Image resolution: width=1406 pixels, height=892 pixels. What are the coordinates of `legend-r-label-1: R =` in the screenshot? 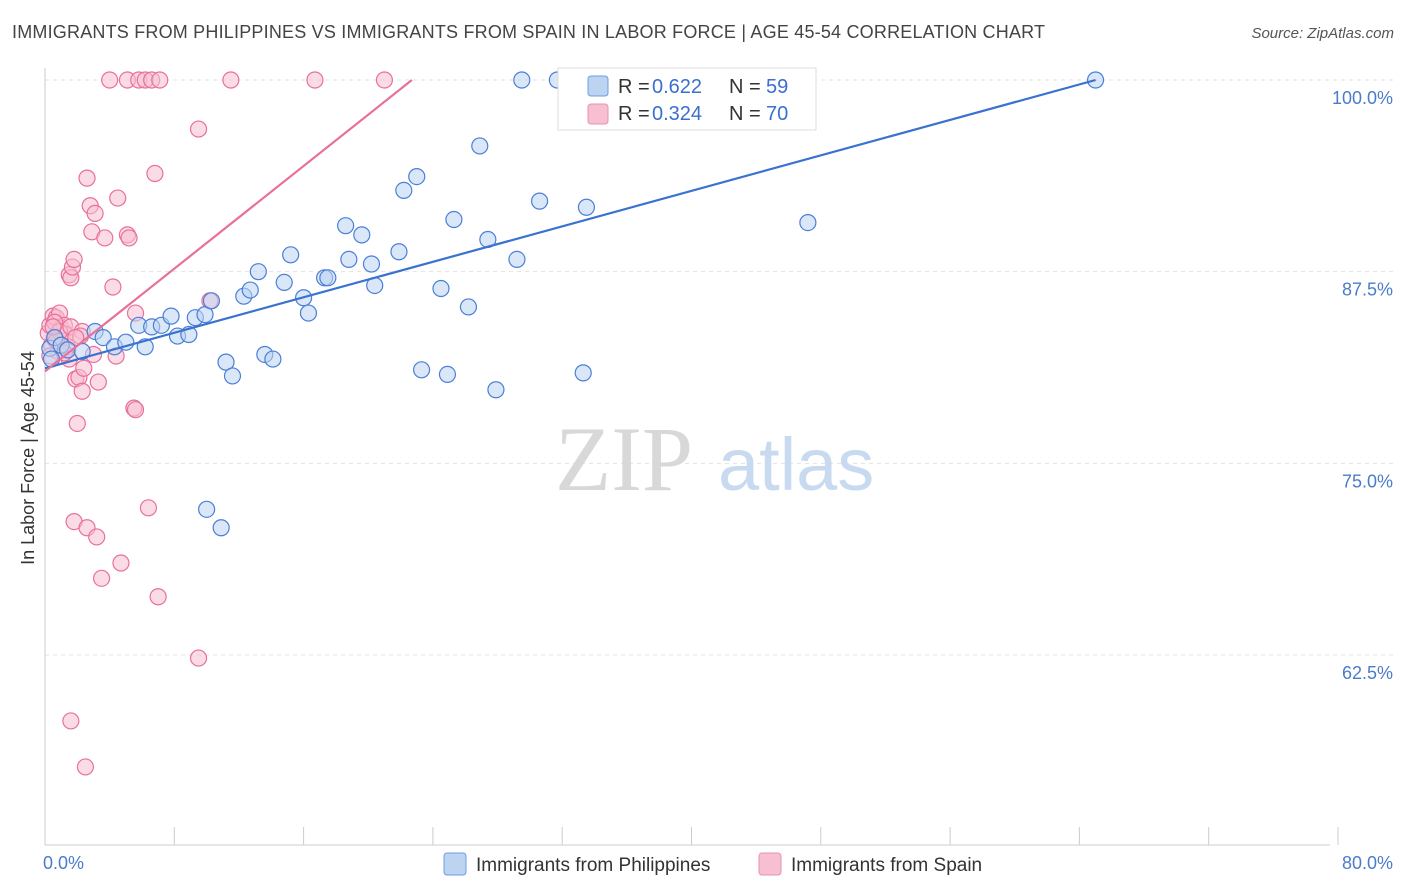 It's located at (634, 87).